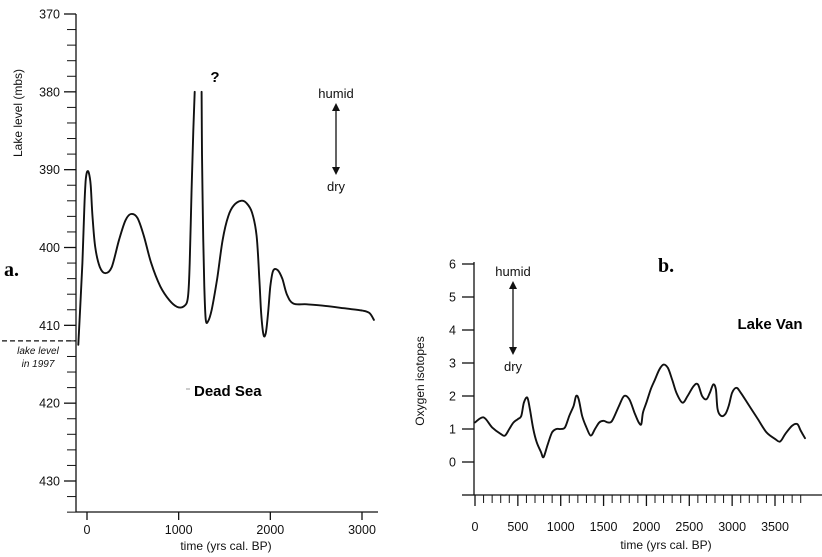 The image size is (822, 557). Describe the element at coordinates (452, 364) in the screenshot. I see `panel-b-y-tick-label: 3` at that location.